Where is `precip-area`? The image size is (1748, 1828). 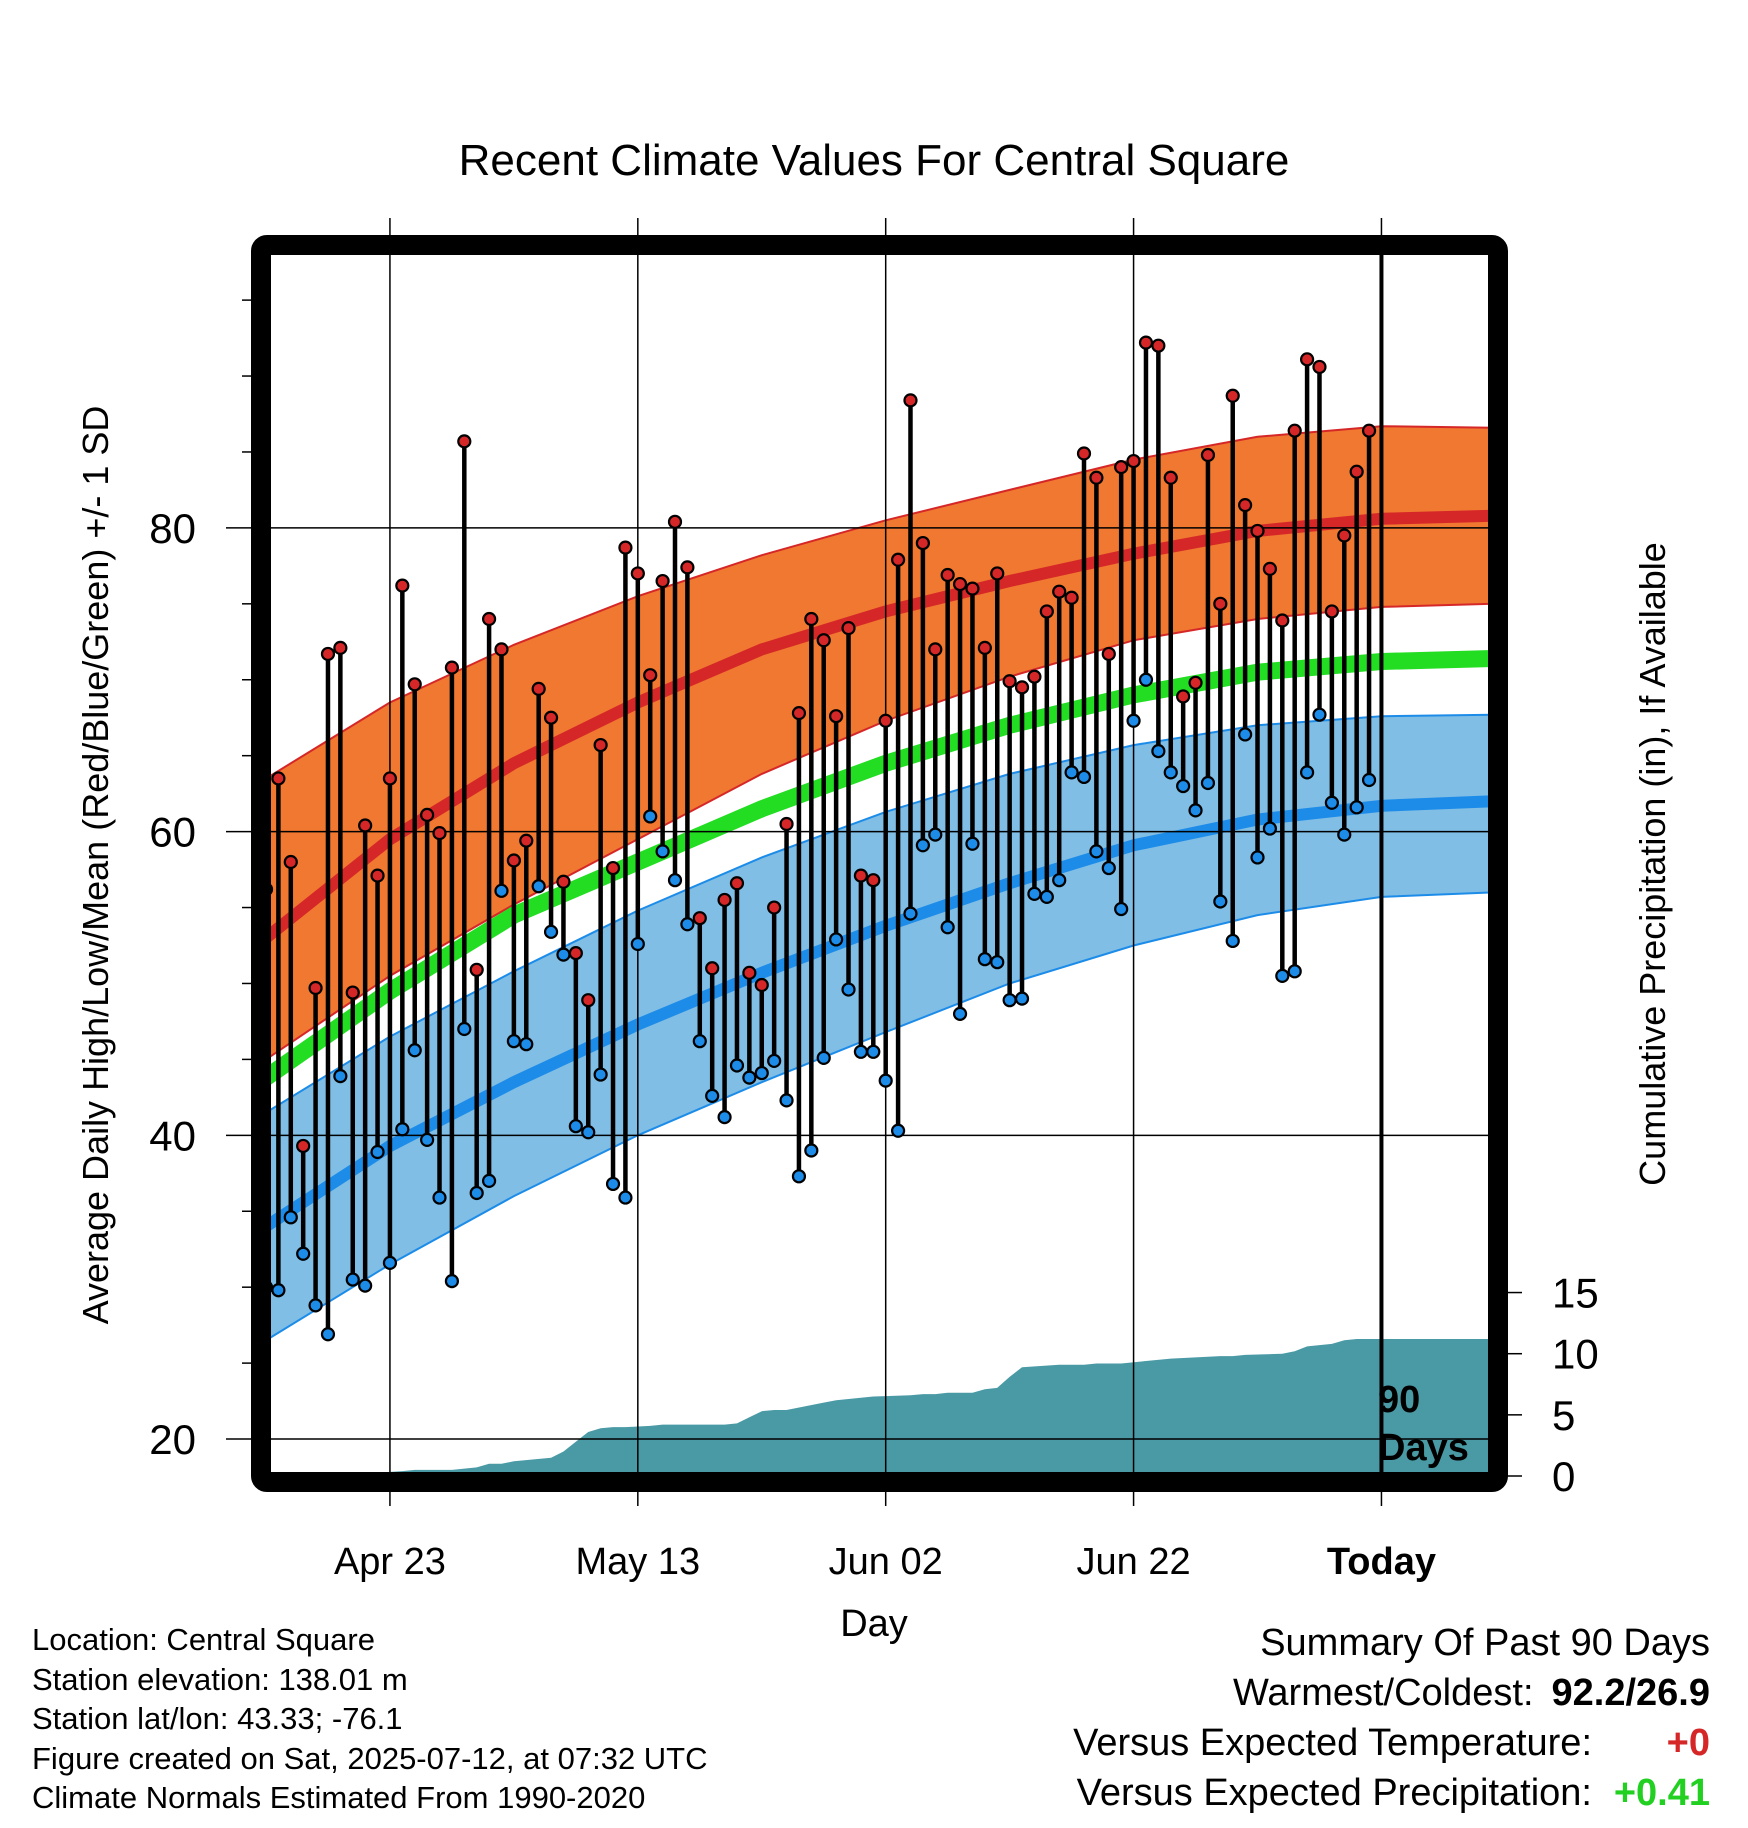
precip-area is located at coordinates (922, 1407).